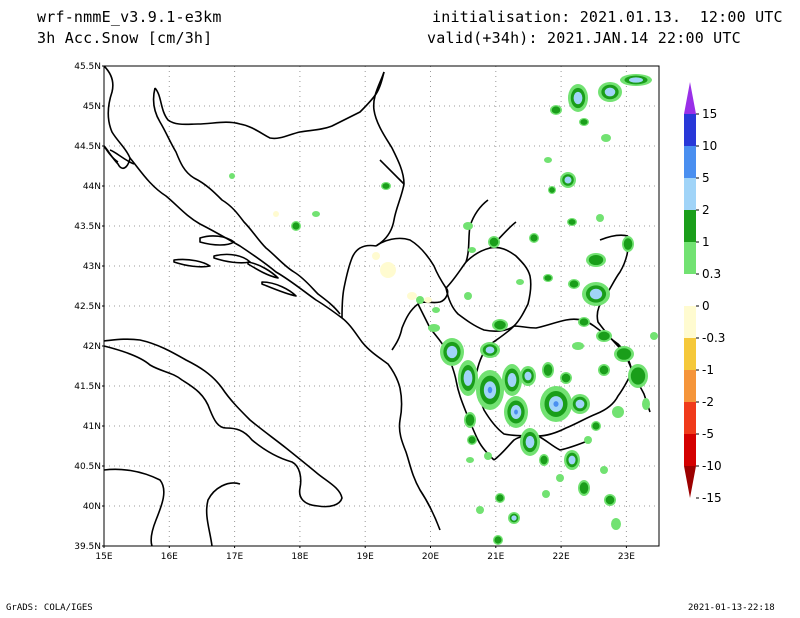  I want to click on colorbar-label: 5, so click(706, 178).